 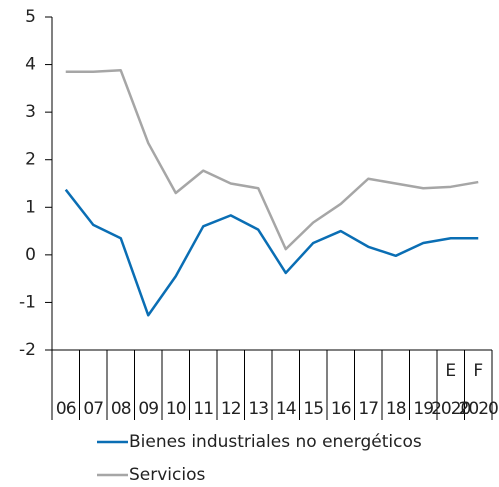 I want to click on y-tick-label: 5, so click(x=30, y=17).